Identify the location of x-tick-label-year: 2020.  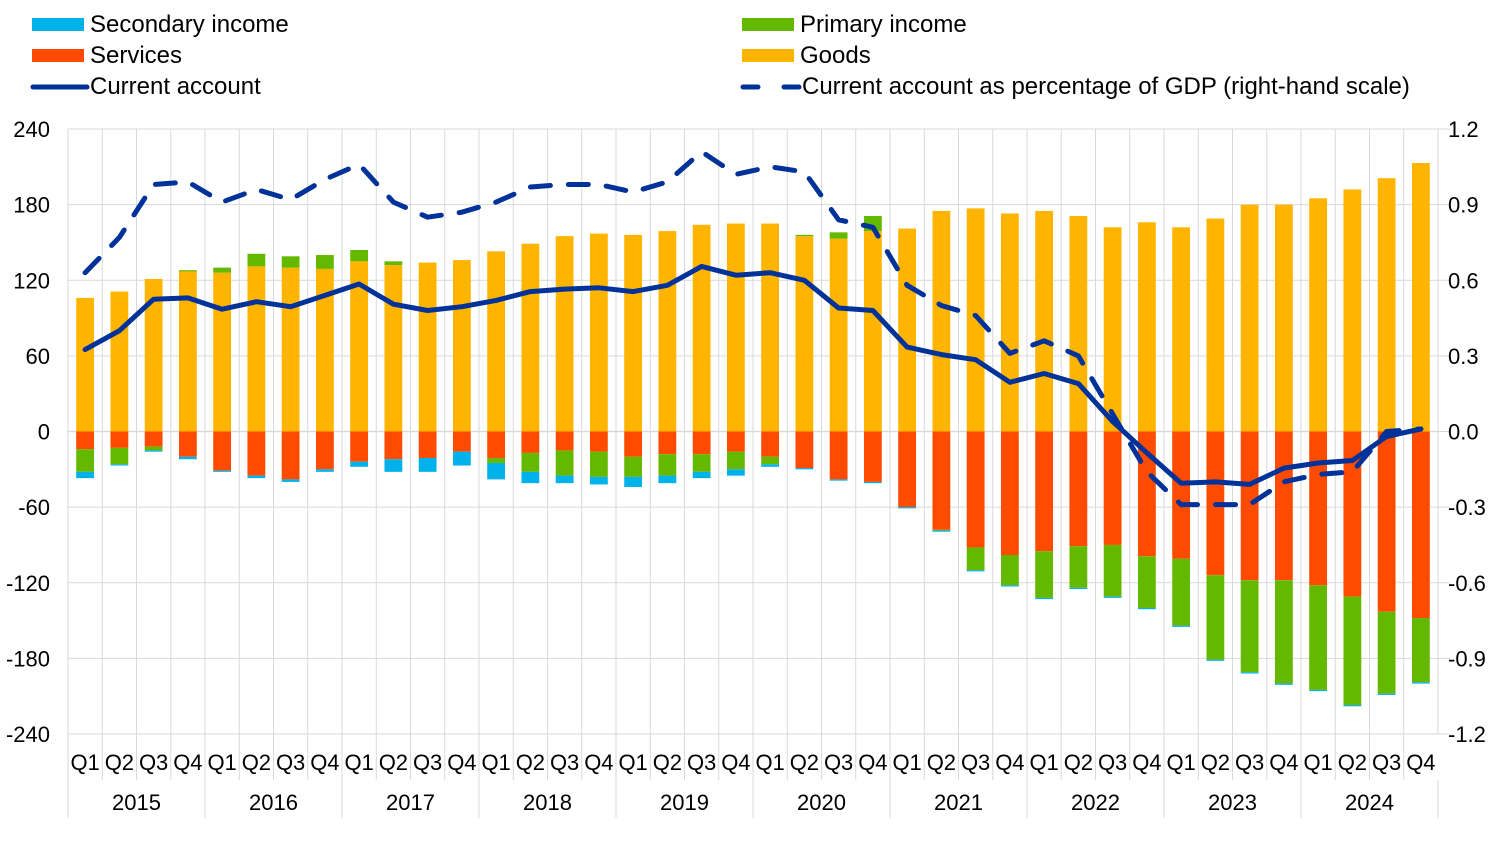
(821, 802).